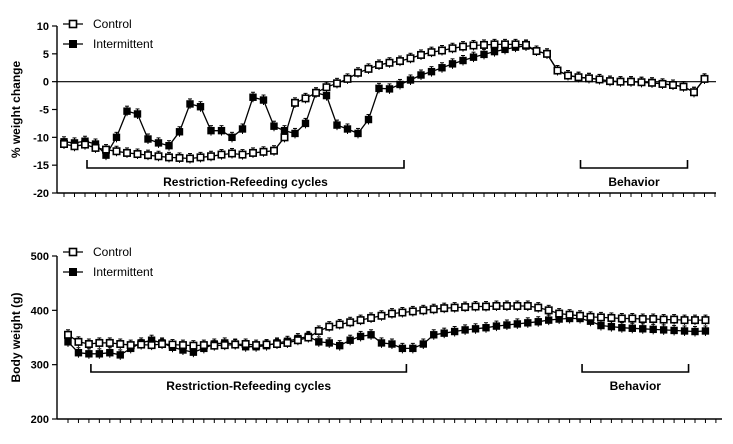 This screenshot has height=444, width=733. What do you see at coordinates (43, 27) in the screenshot?
I see `y-tick-label: 10` at bounding box center [43, 27].